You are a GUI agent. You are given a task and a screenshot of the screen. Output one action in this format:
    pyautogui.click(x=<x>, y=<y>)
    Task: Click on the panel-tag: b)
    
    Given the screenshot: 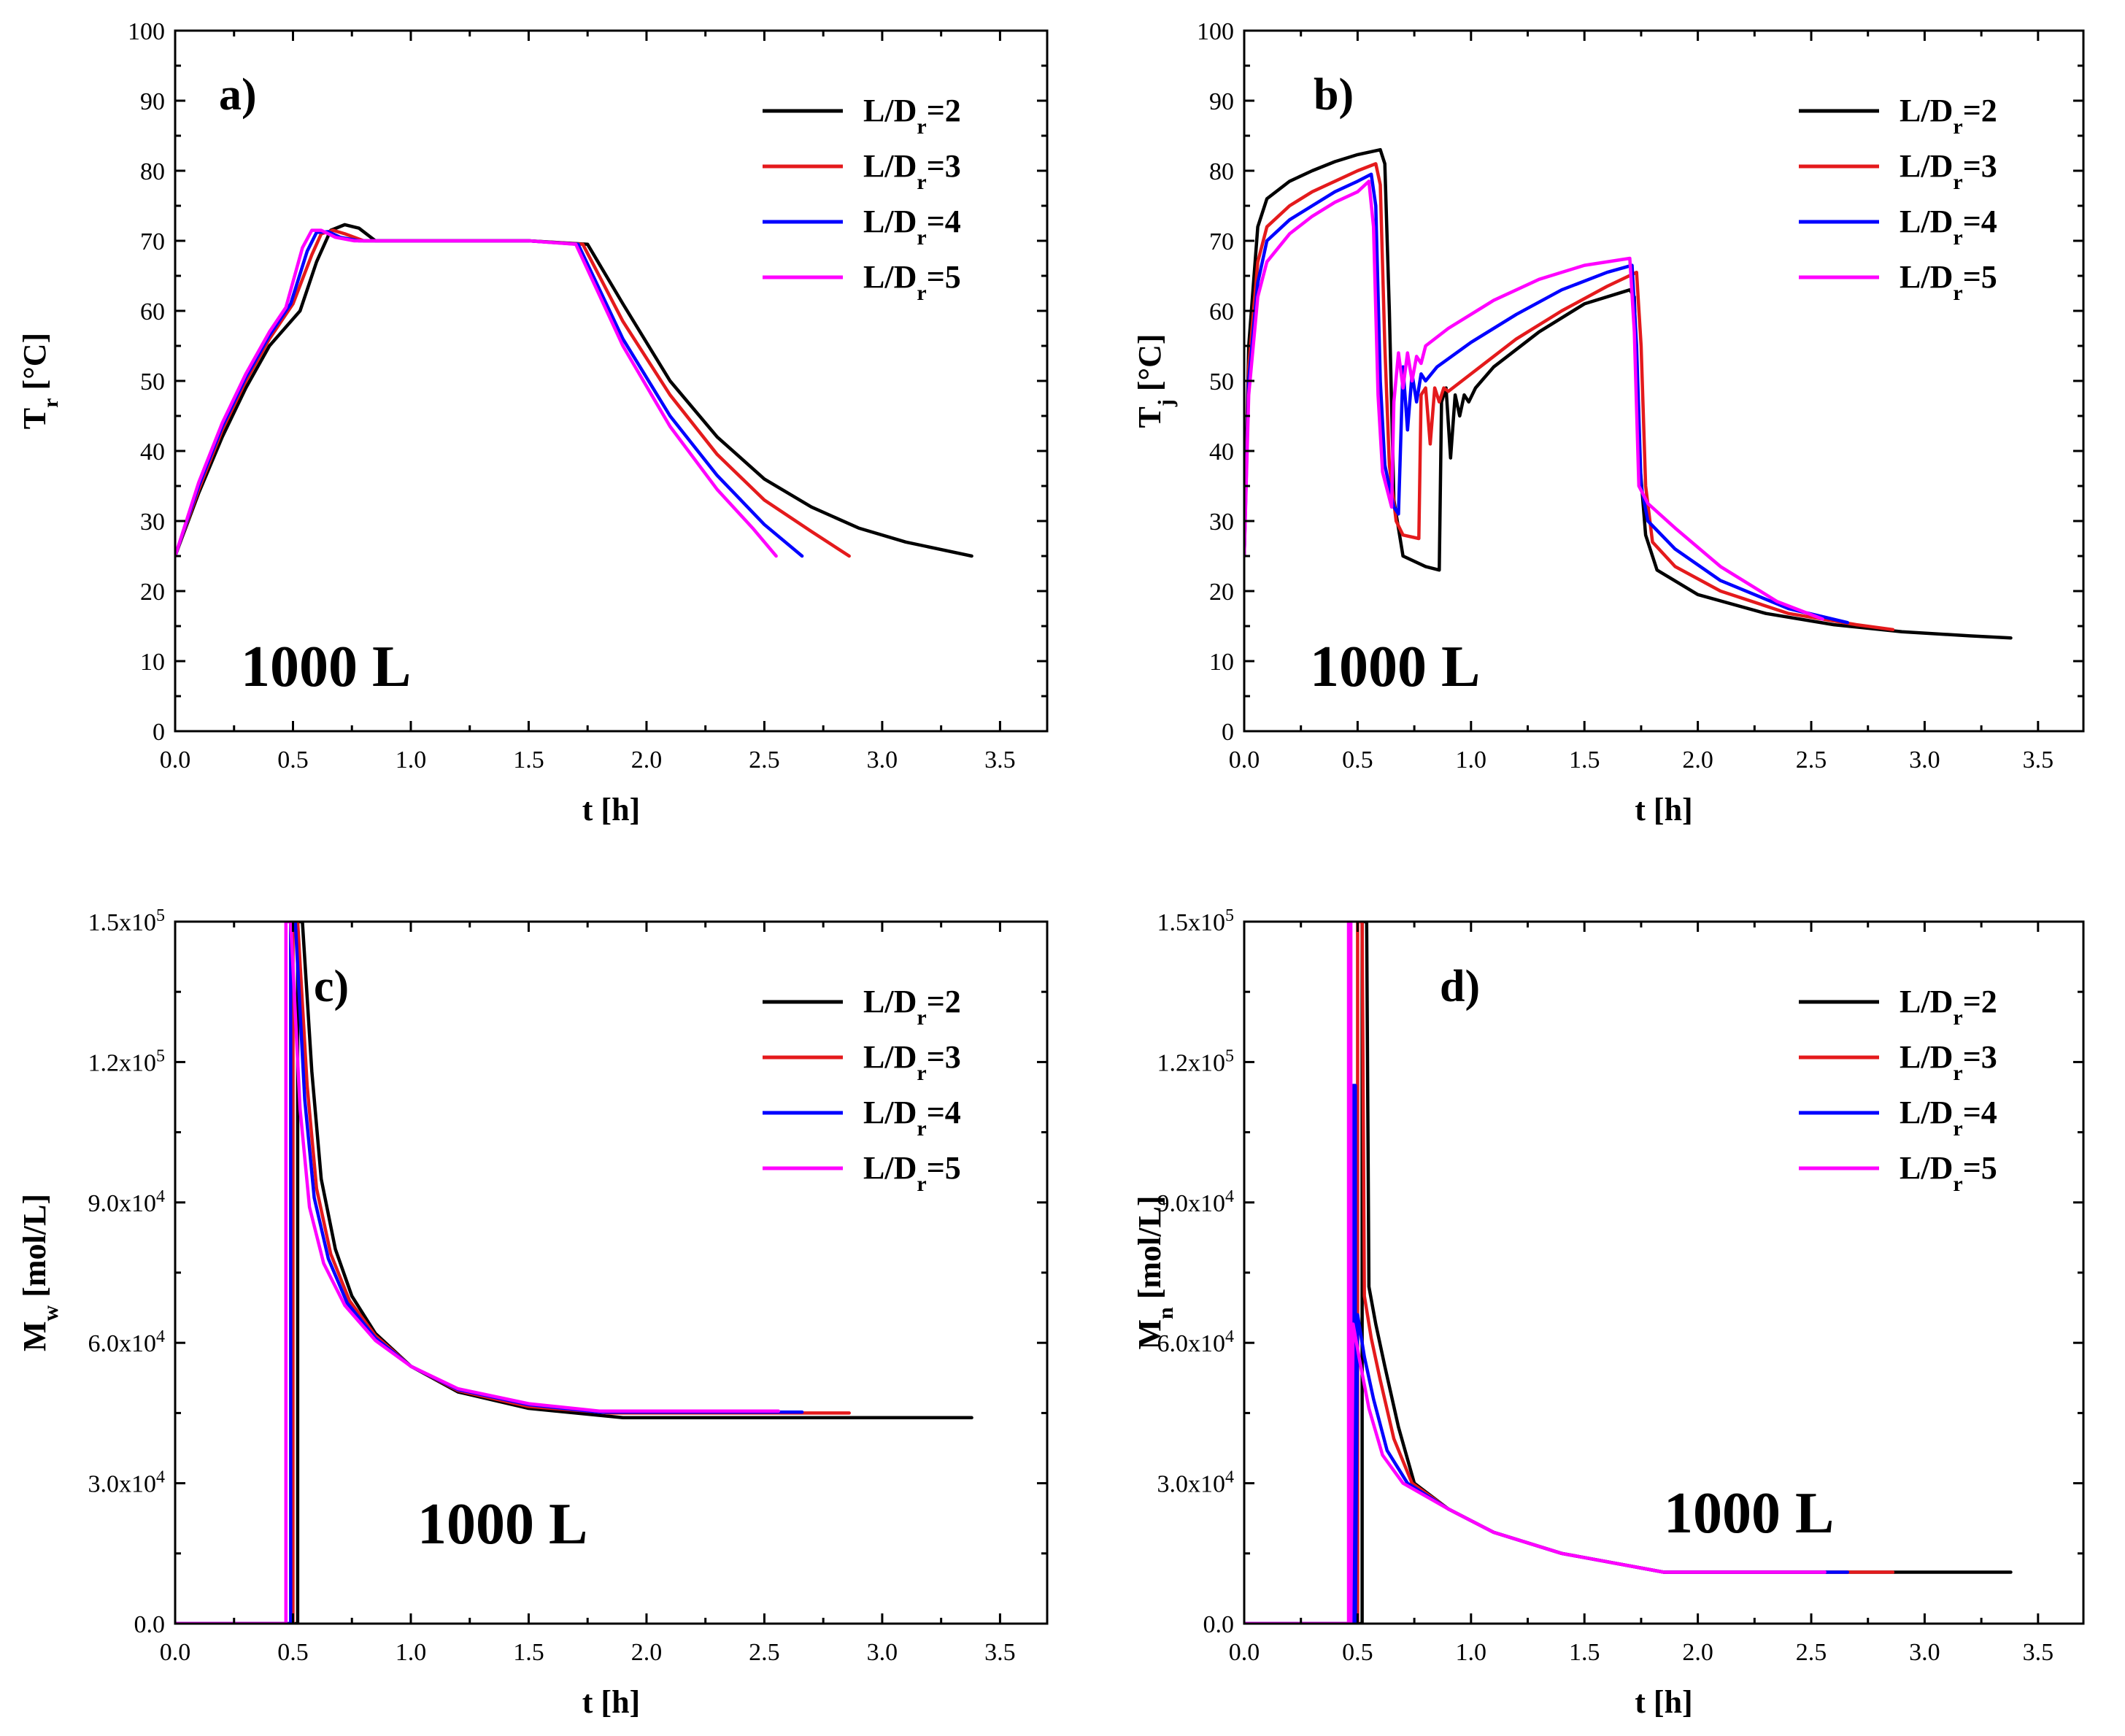 What is the action you would take?
    pyautogui.click(x=1334, y=95)
    